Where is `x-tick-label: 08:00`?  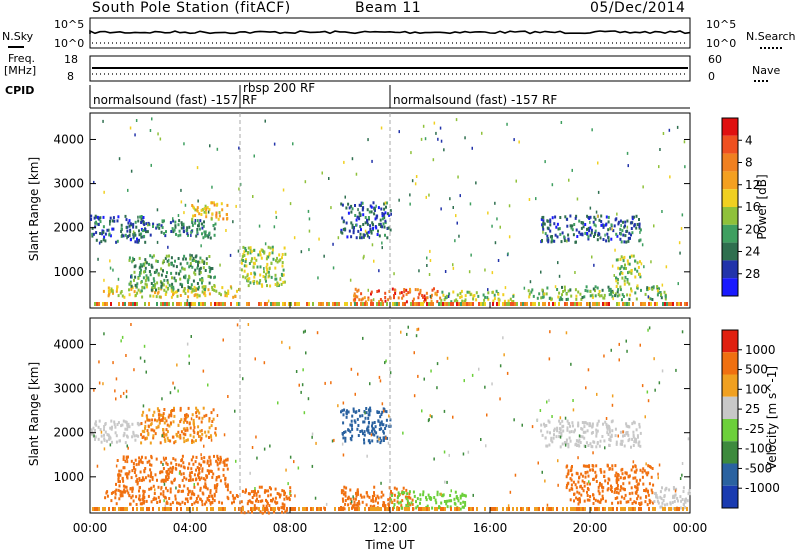
x-tick-label: 08:00 is located at coordinates (290, 528).